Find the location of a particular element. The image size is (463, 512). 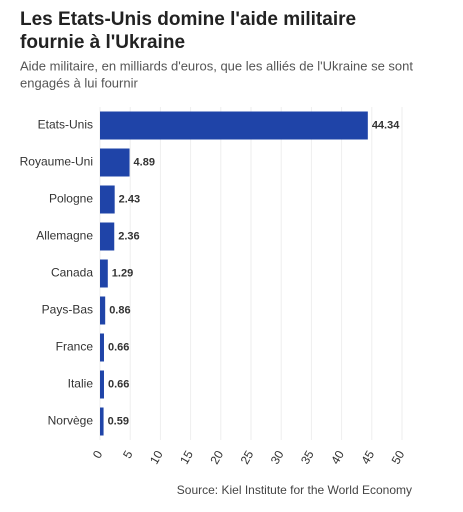

x-tick-label: 20 is located at coordinates (216, 457).